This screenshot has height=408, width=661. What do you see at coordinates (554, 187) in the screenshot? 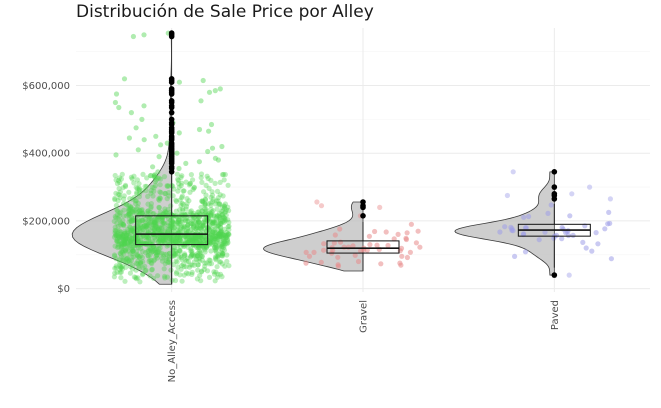
I see `outlier-point` at bounding box center [554, 187].